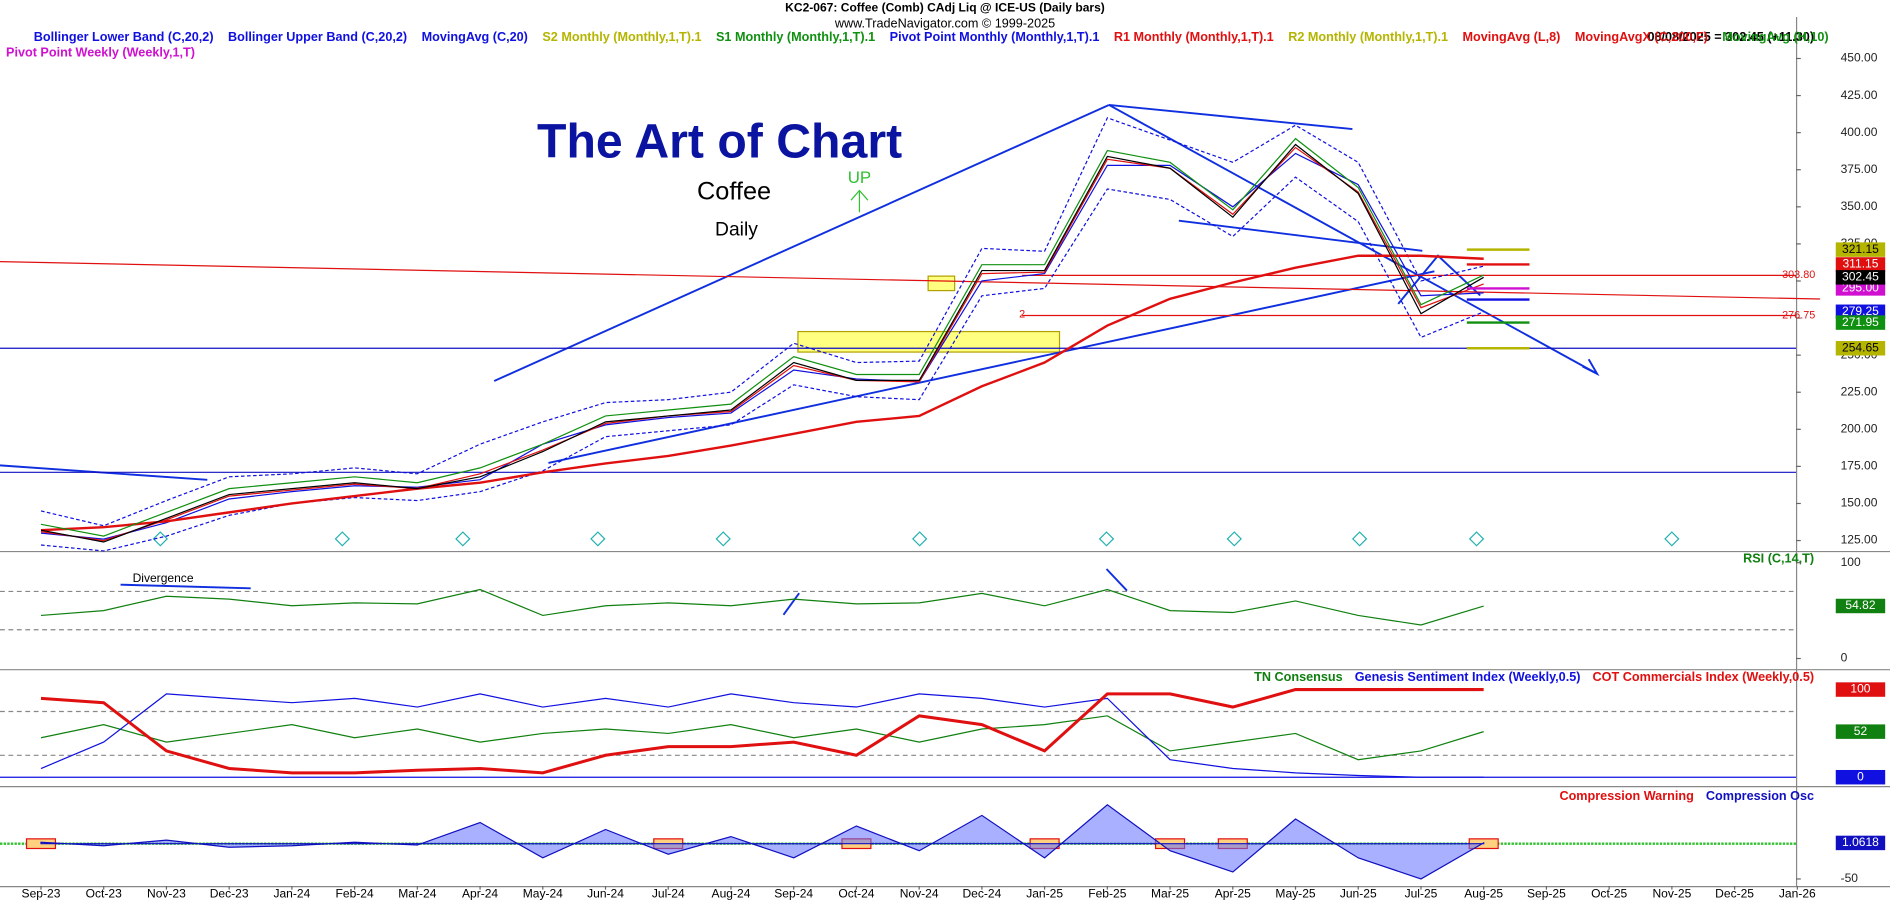  Describe the element at coordinates (355, 894) in the screenshot. I see `x-tick-label: Feb-24` at that location.